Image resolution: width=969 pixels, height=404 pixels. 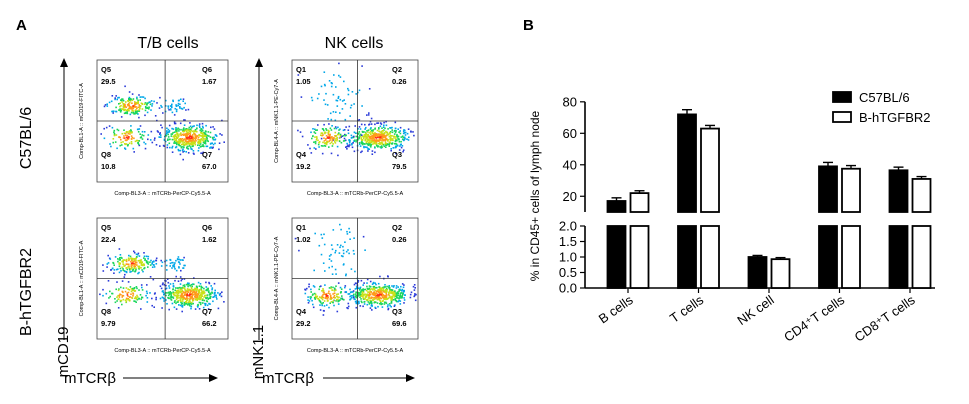 I want to click on panel-b-letter: B, so click(x=528, y=25).